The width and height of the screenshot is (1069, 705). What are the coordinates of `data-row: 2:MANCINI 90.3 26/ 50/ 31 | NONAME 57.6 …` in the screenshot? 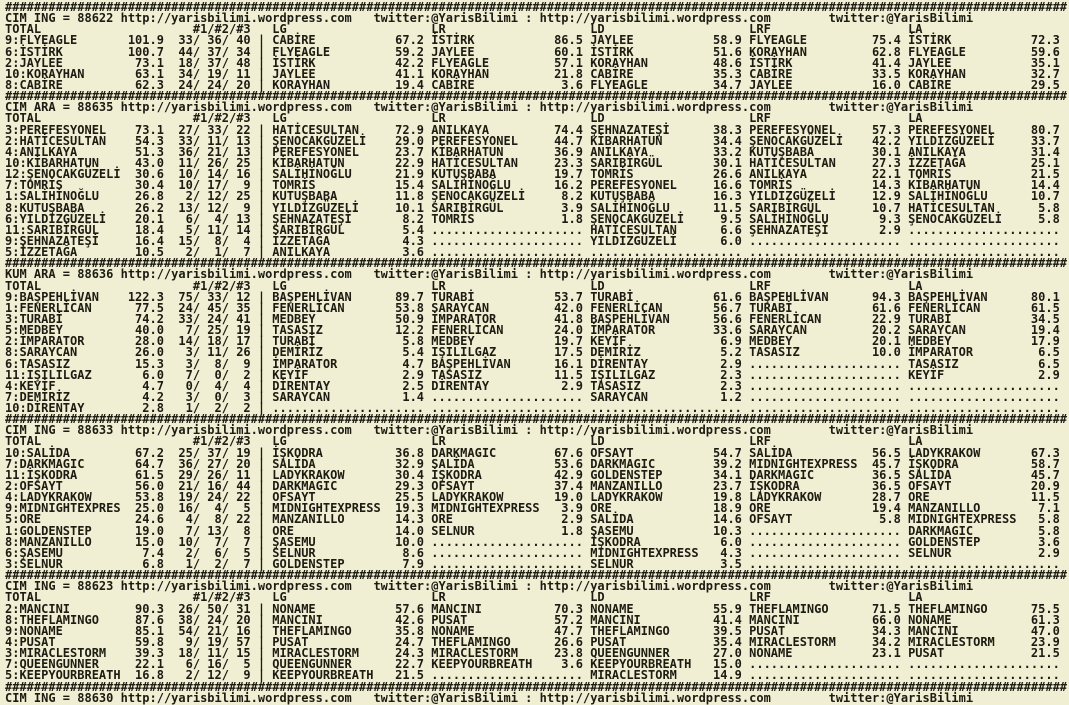 It's located at (532, 608).